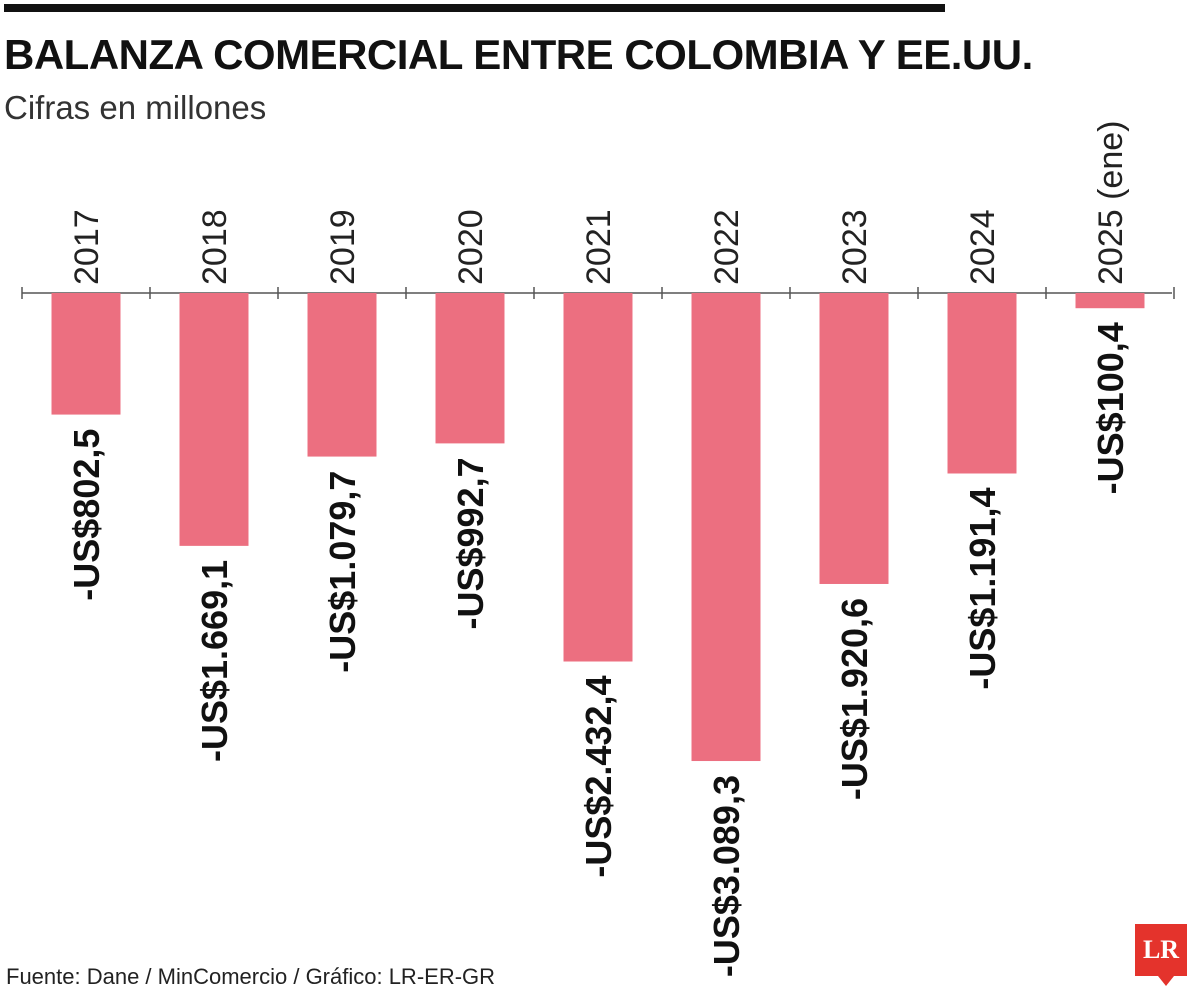  What do you see at coordinates (982, 588) in the screenshot?
I see `data-label: -US$1.191,4` at bounding box center [982, 588].